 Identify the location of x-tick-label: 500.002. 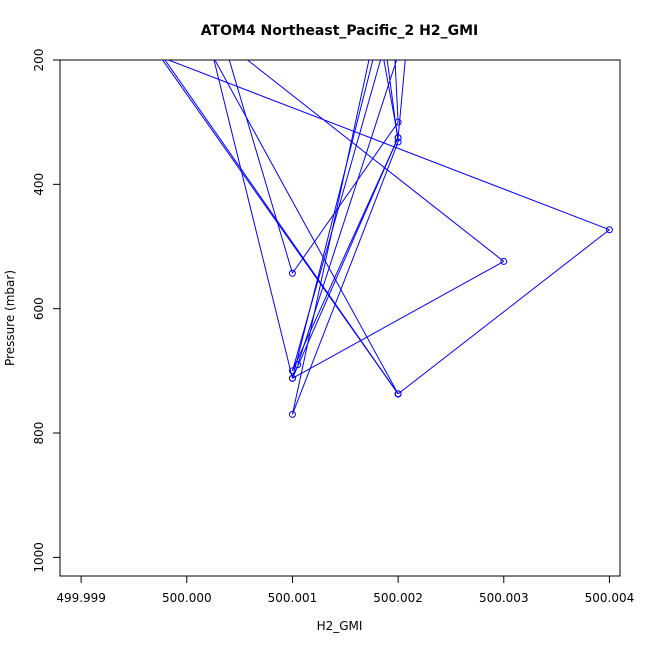
(398, 598).